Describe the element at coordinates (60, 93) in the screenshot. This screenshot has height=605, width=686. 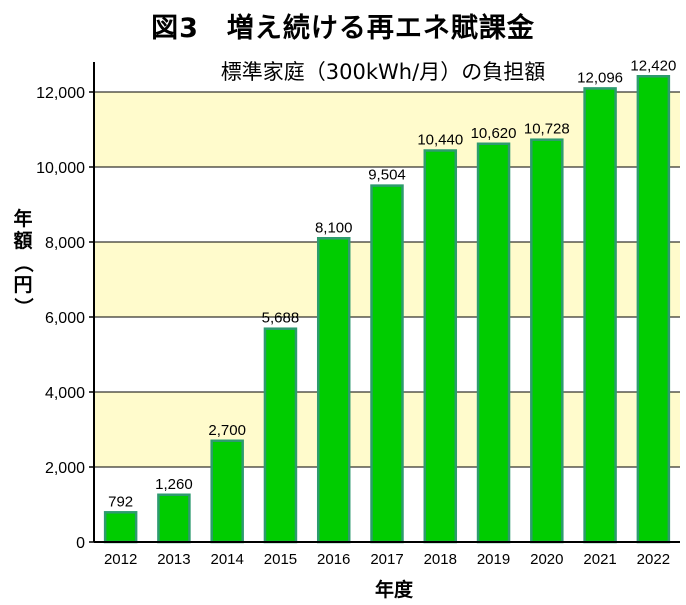
I see `y-tick-label: 12,000` at that location.